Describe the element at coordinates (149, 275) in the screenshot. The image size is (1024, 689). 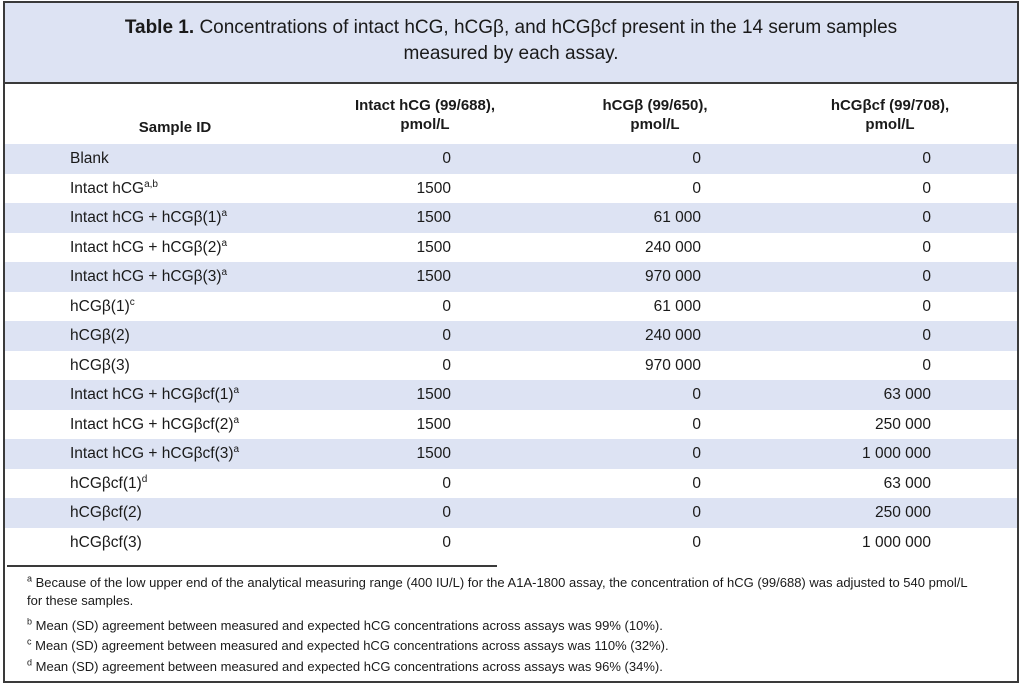
I see `sample-id-cell: Intact hCG + hCGβ(3)a` at that location.